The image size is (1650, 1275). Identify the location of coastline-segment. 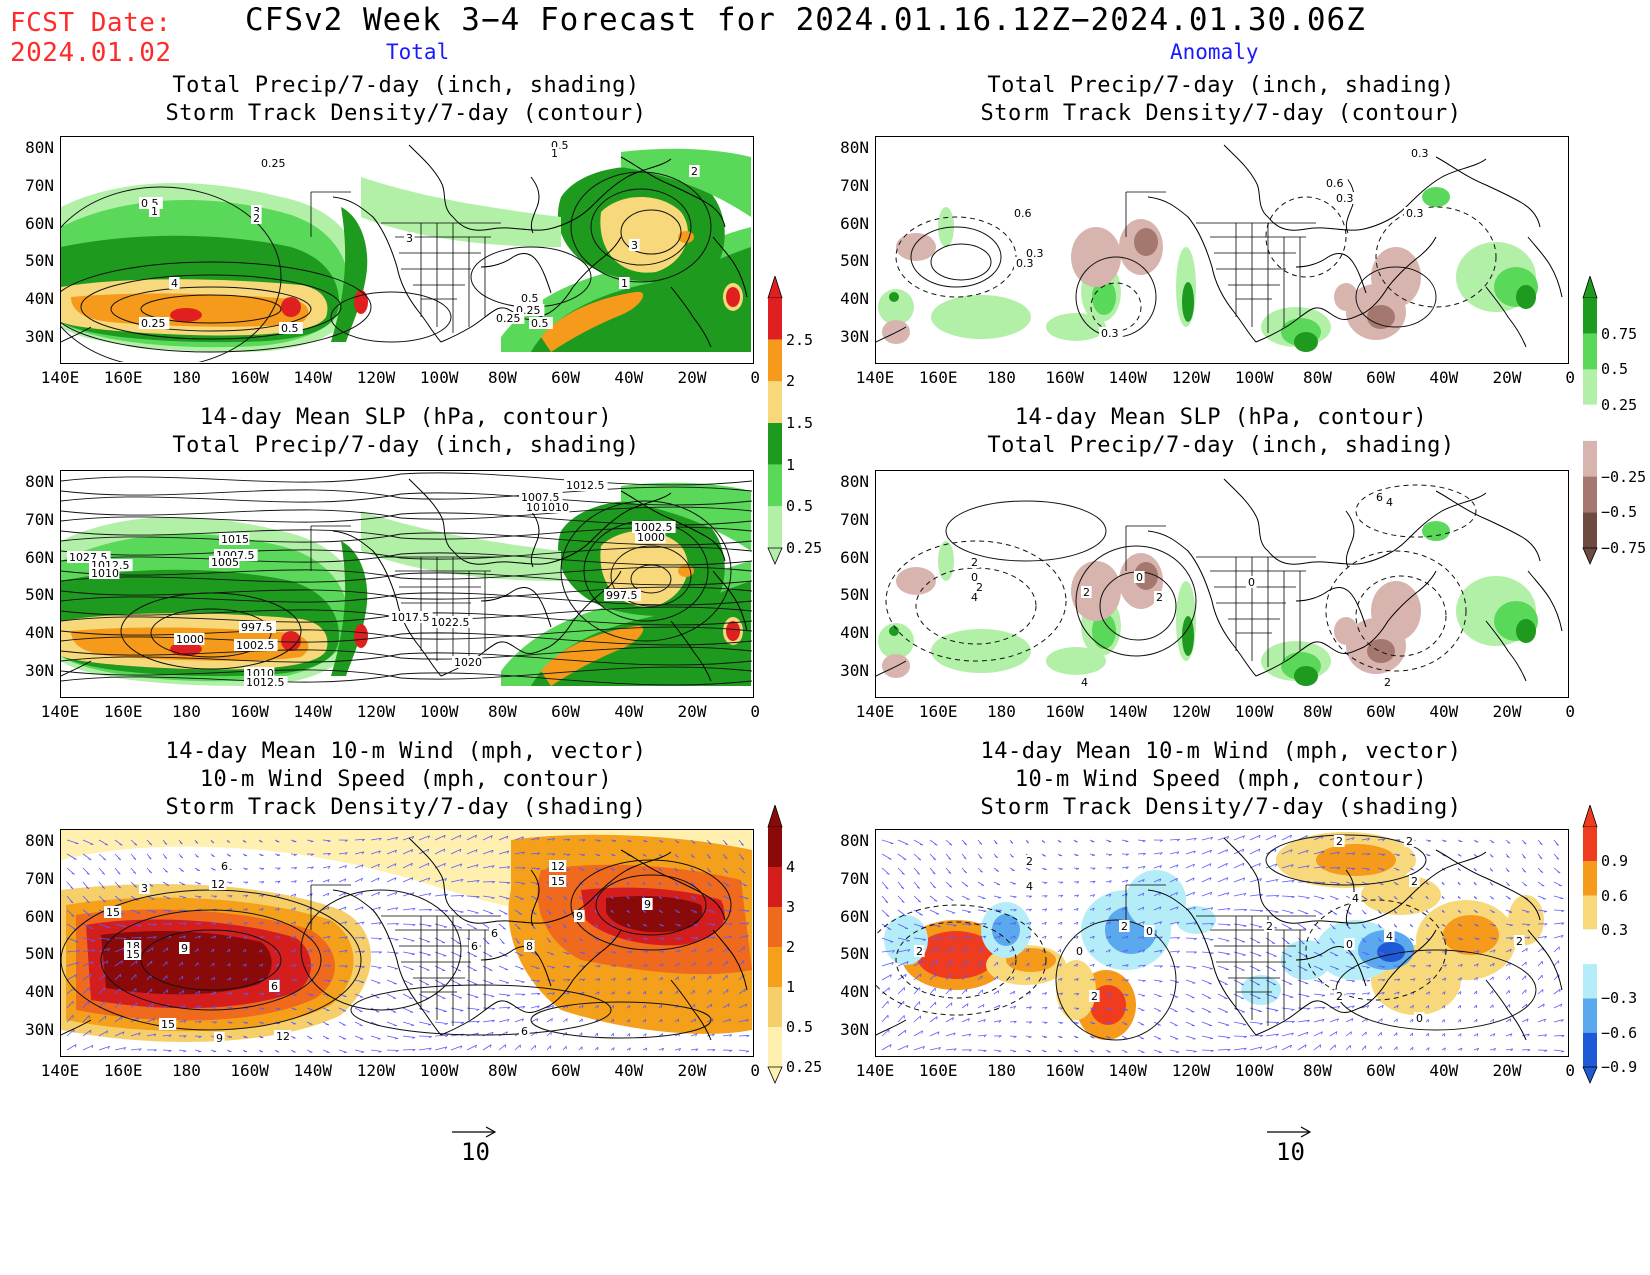
(691, 317).